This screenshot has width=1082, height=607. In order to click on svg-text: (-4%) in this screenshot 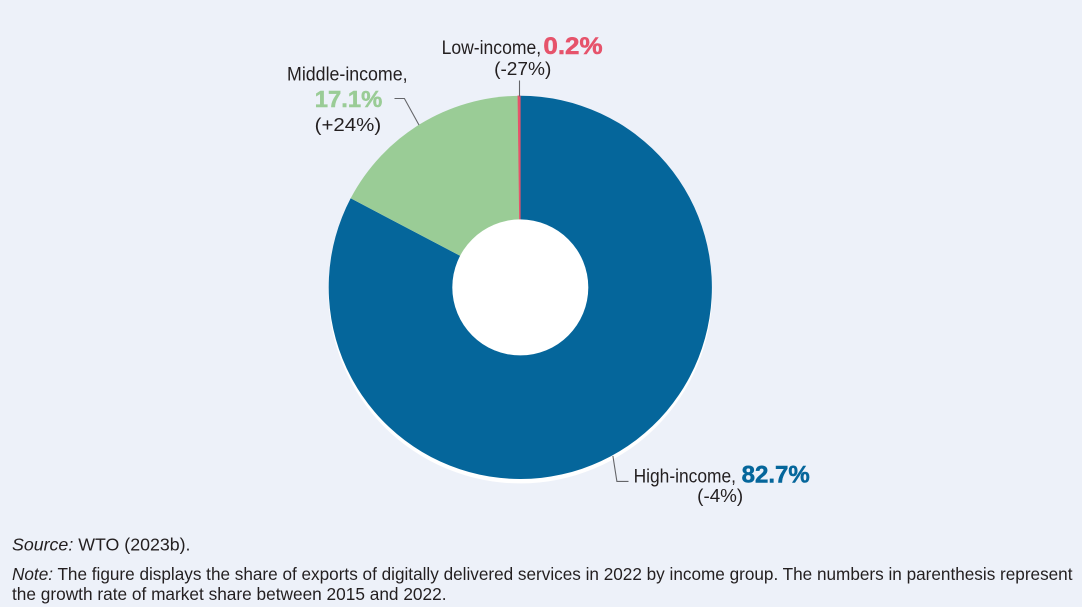, I will do `click(720, 496)`.